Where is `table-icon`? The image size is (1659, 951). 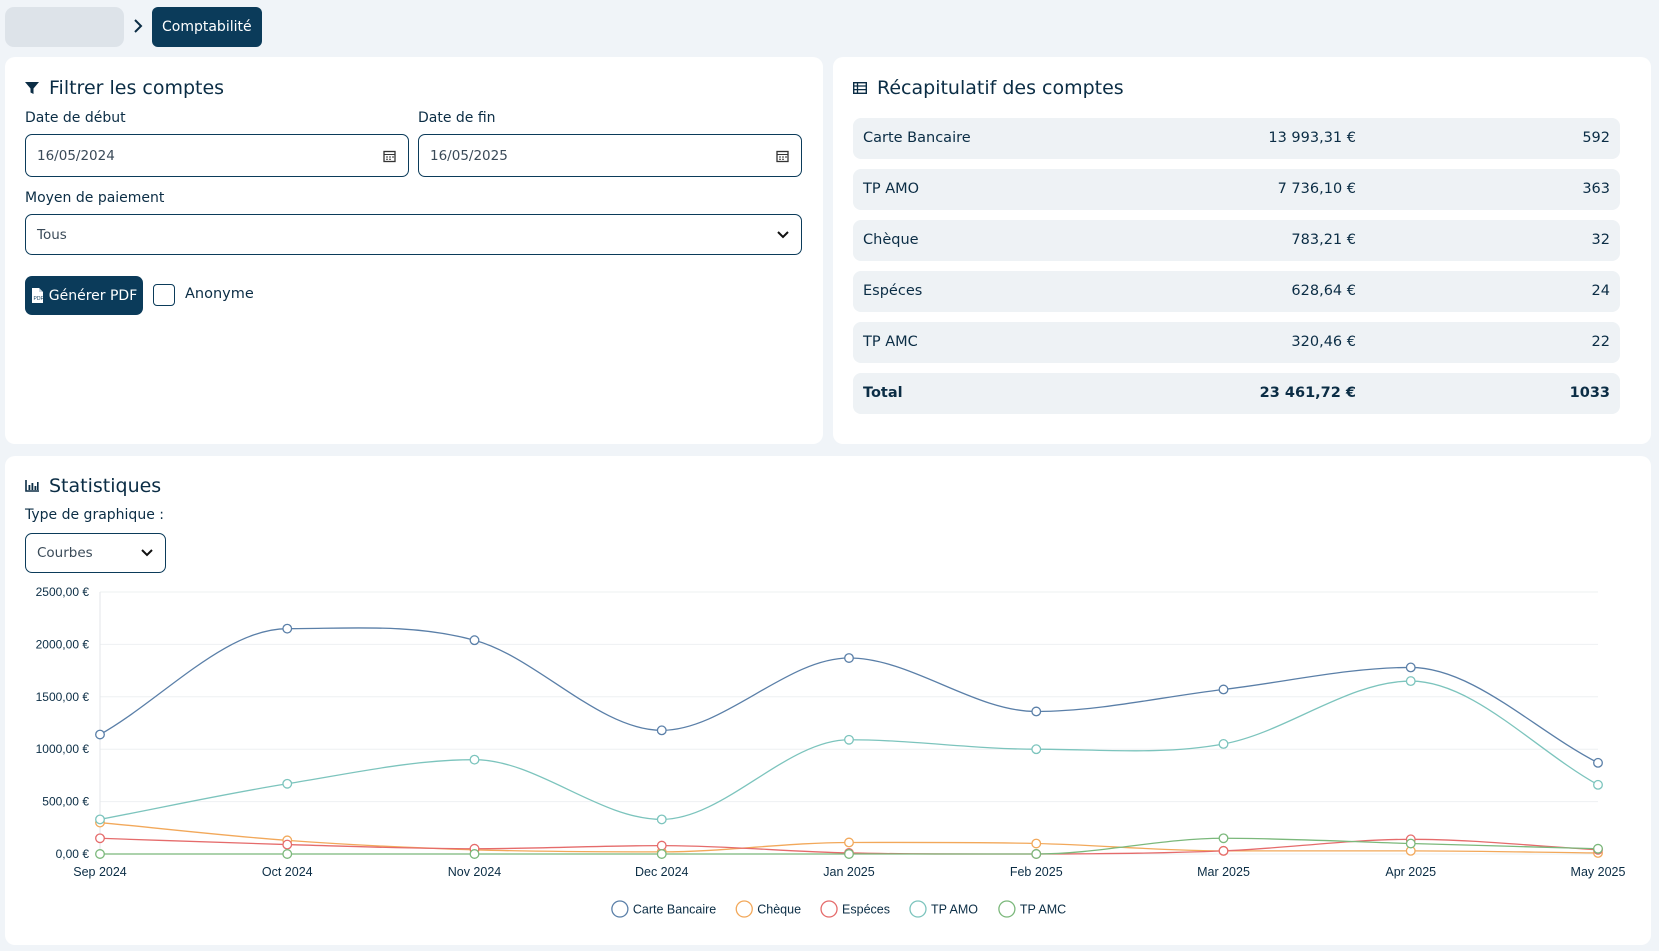 table-icon is located at coordinates (860, 88).